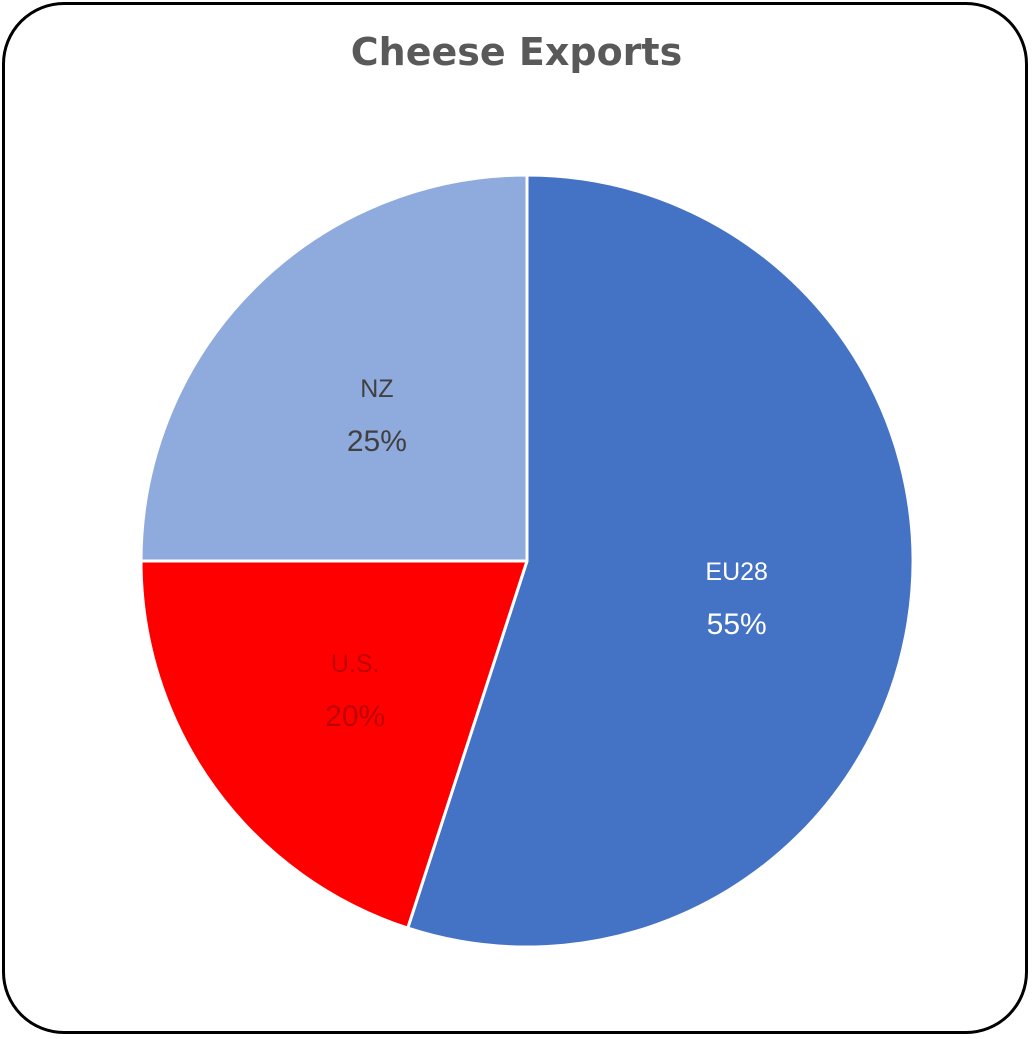 The width and height of the screenshot is (1033, 1039). Describe the element at coordinates (377, 441) in the screenshot. I see `slice-value-label: 25%` at that location.